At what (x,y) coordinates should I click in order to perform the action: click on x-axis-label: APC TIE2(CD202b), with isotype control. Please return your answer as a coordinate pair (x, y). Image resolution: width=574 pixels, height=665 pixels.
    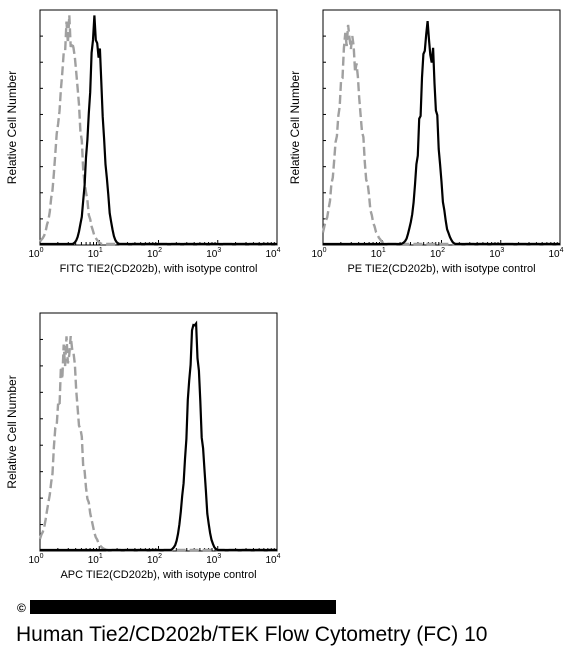
    Looking at the image, I should click on (158, 575).